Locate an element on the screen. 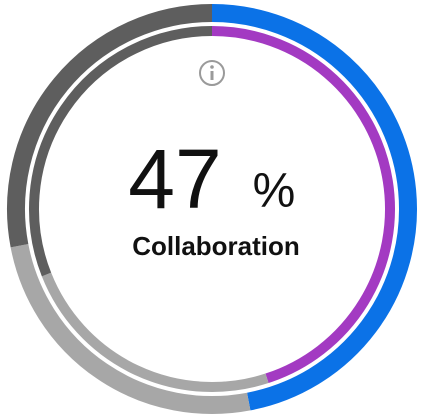 This screenshot has width=421, height=418. info-icon is located at coordinates (212, 73).